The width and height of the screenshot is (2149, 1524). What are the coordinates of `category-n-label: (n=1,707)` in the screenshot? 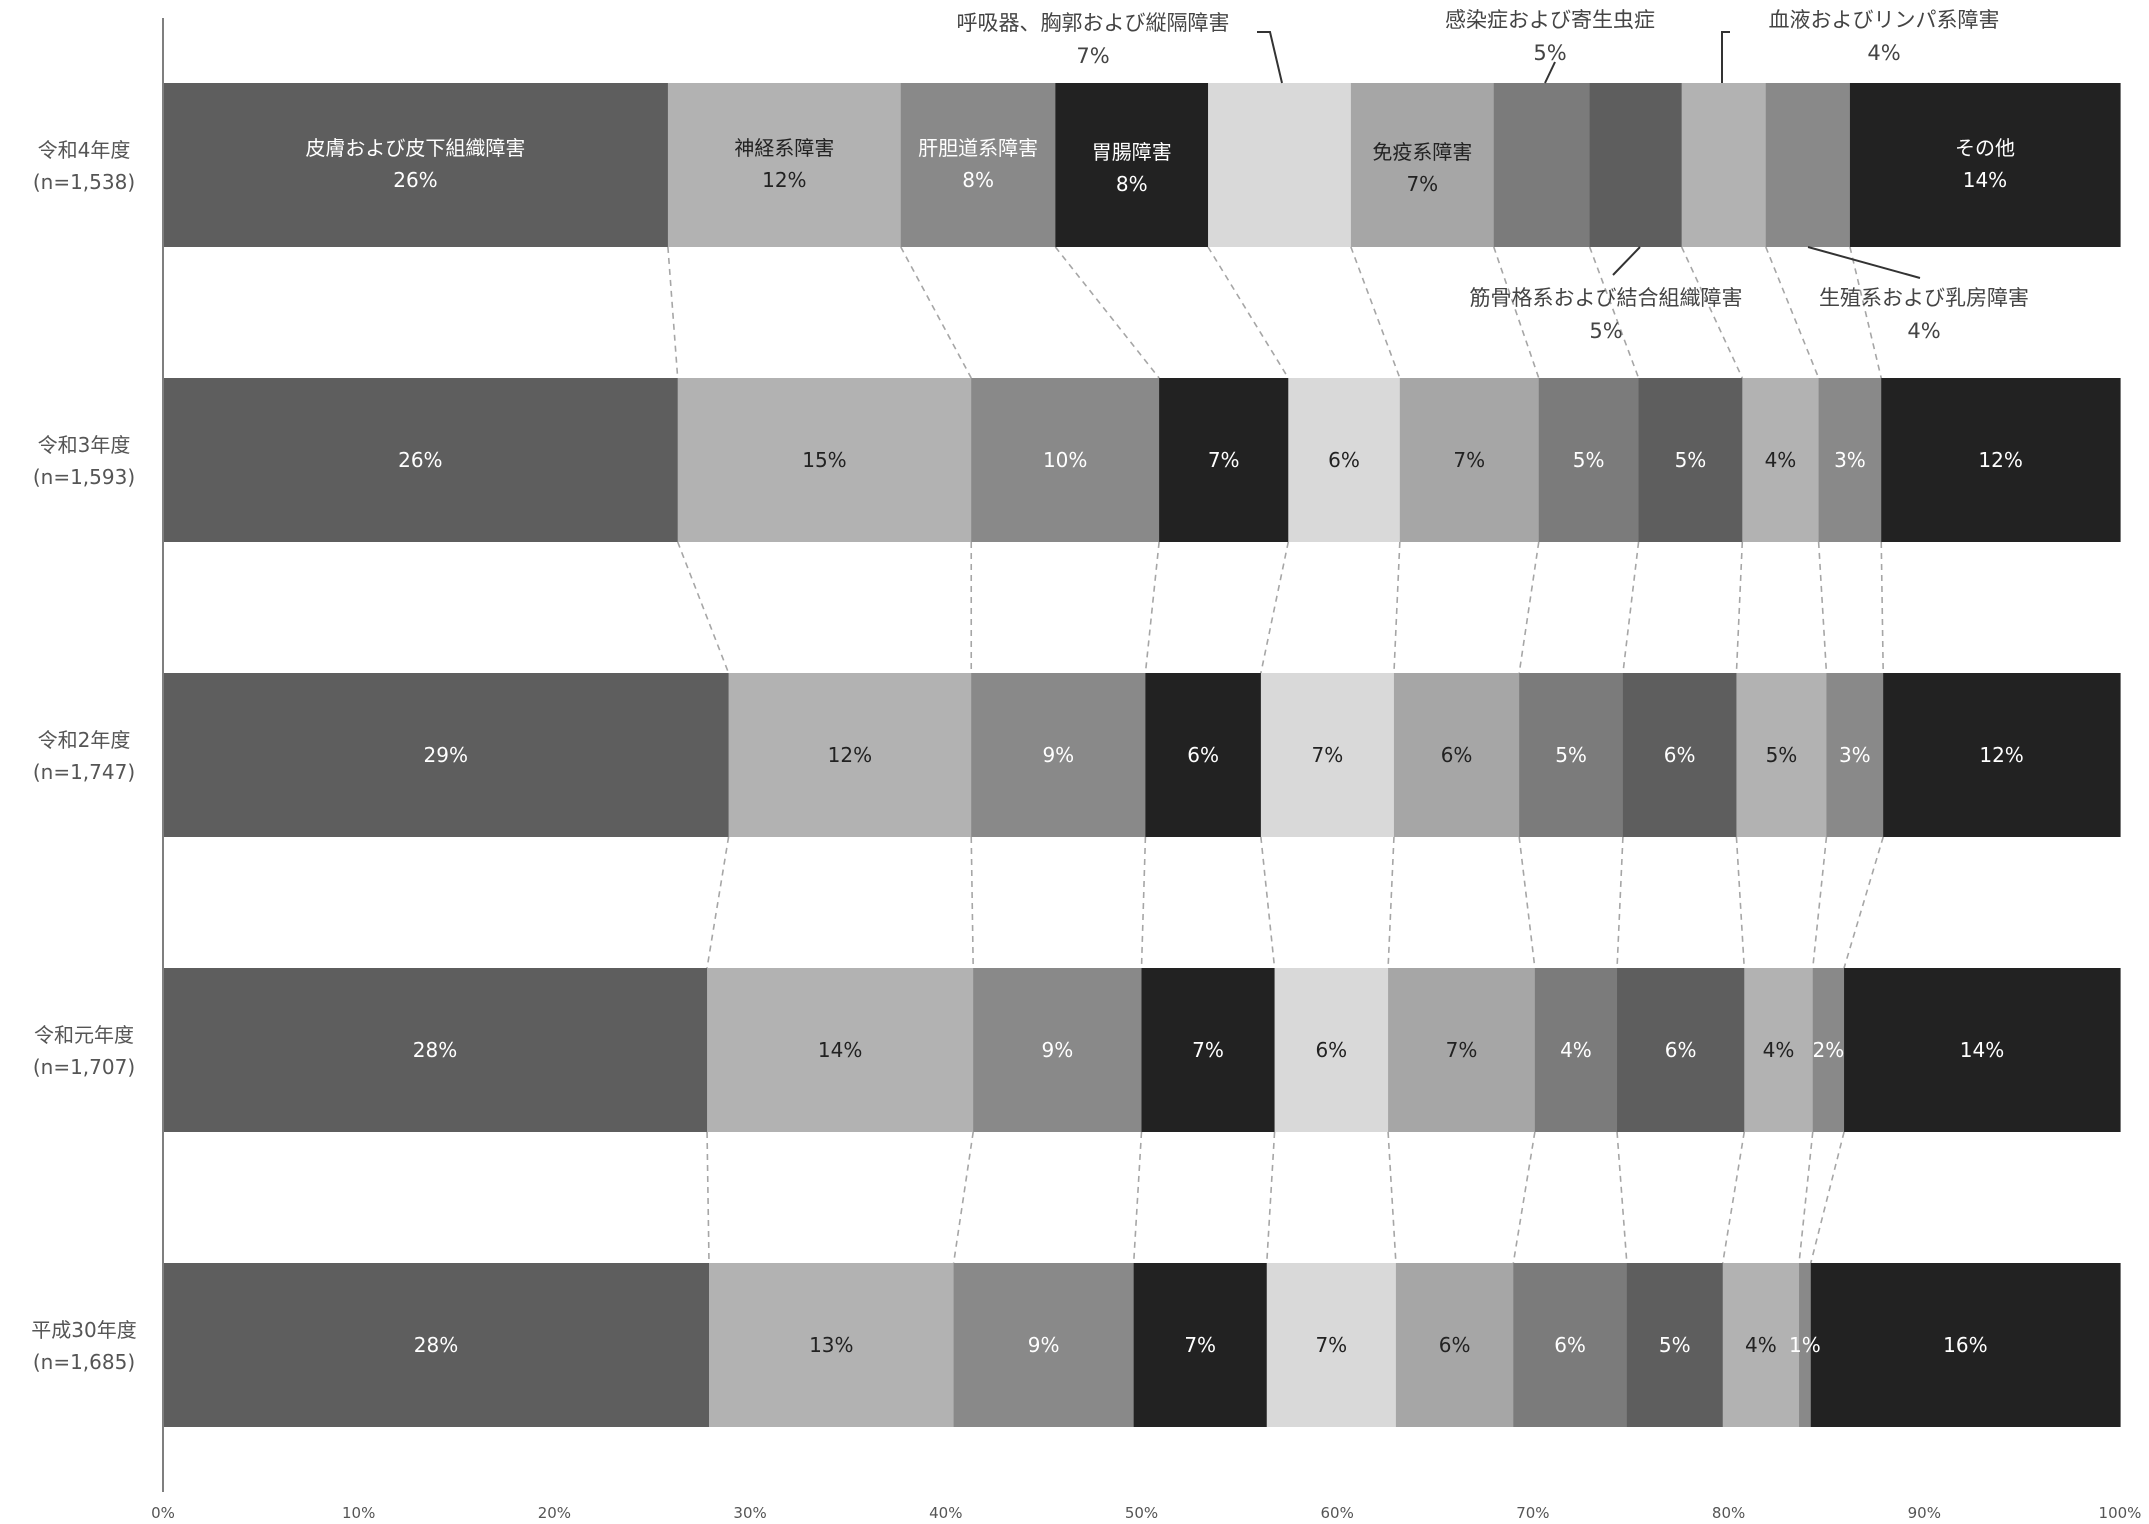 It's located at (84, 1067).